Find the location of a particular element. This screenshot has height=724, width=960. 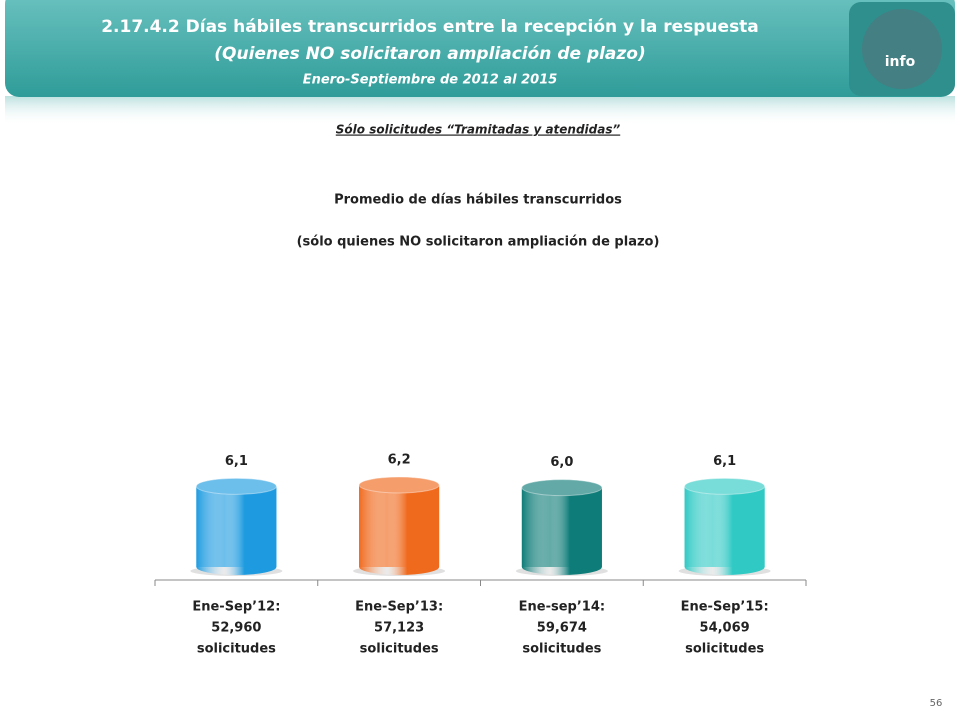

x-tick-label: 57,123 is located at coordinates (399, 628).